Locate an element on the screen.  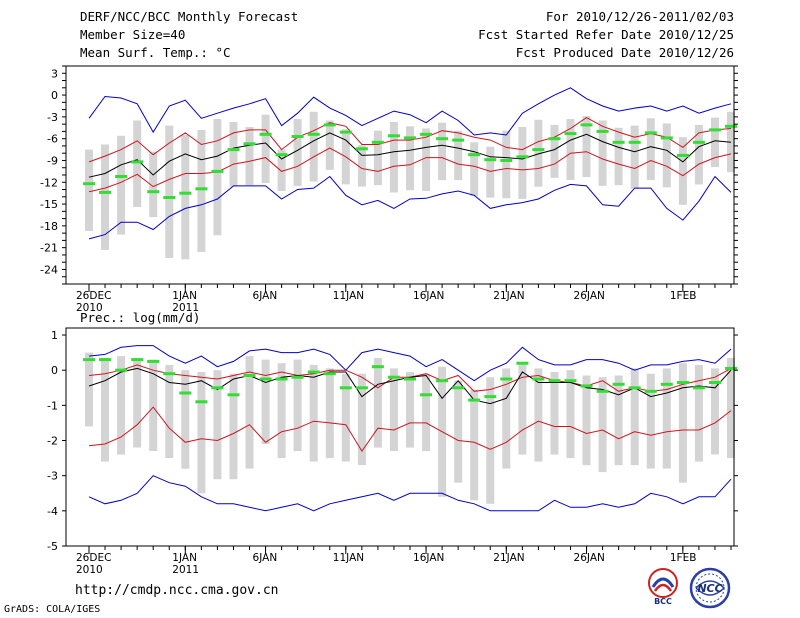
y-tick-label: -9 is located at coordinates (52, 160).